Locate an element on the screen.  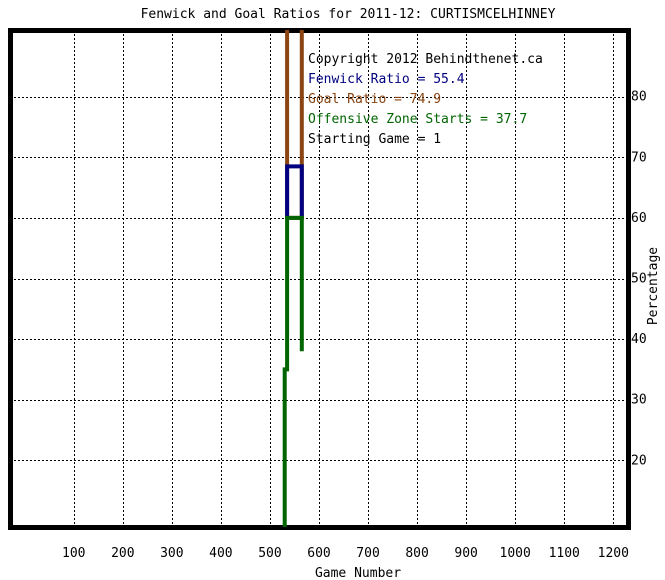
y-tick-label-20: 20 is located at coordinates (639, 460).